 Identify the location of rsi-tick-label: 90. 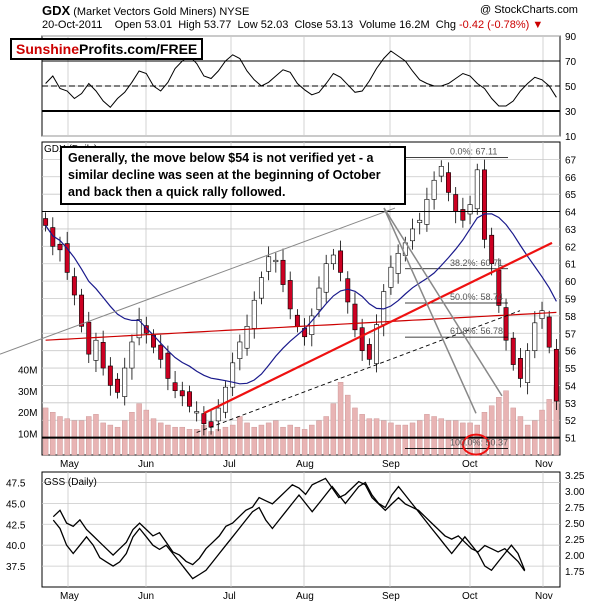
(571, 37).